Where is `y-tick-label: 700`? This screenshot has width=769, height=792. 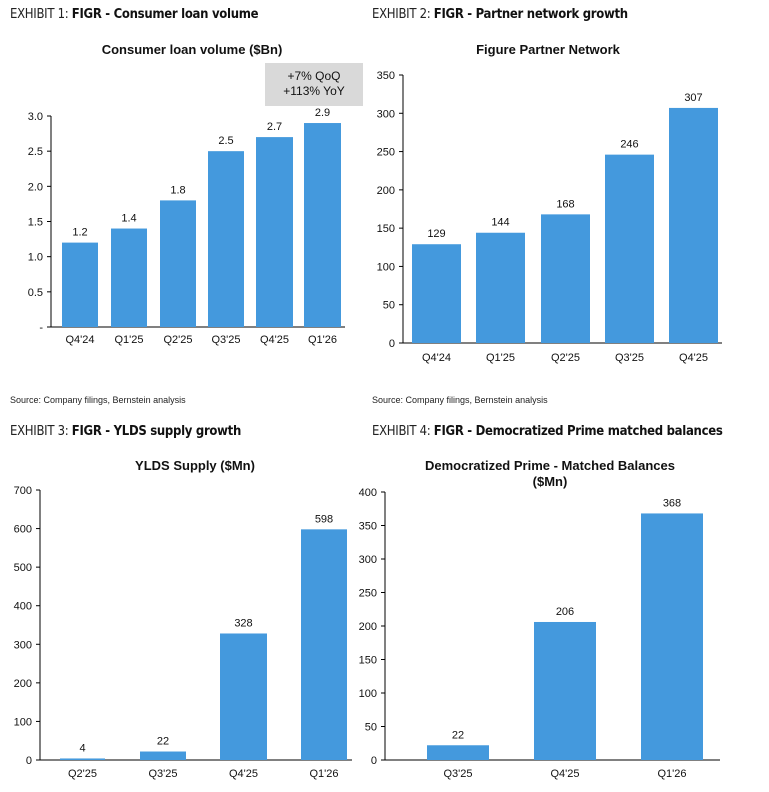 y-tick-label: 700 is located at coordinates (23, 491).